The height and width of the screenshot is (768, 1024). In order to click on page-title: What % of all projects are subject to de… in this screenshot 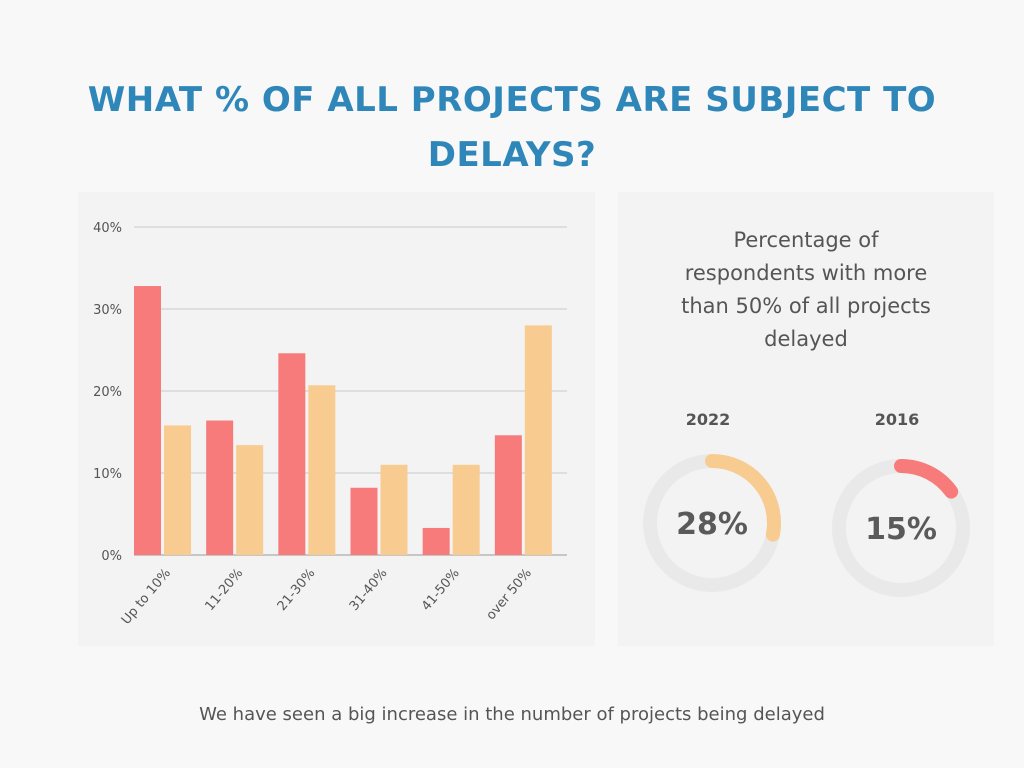, I will do `click(512, 127)`.